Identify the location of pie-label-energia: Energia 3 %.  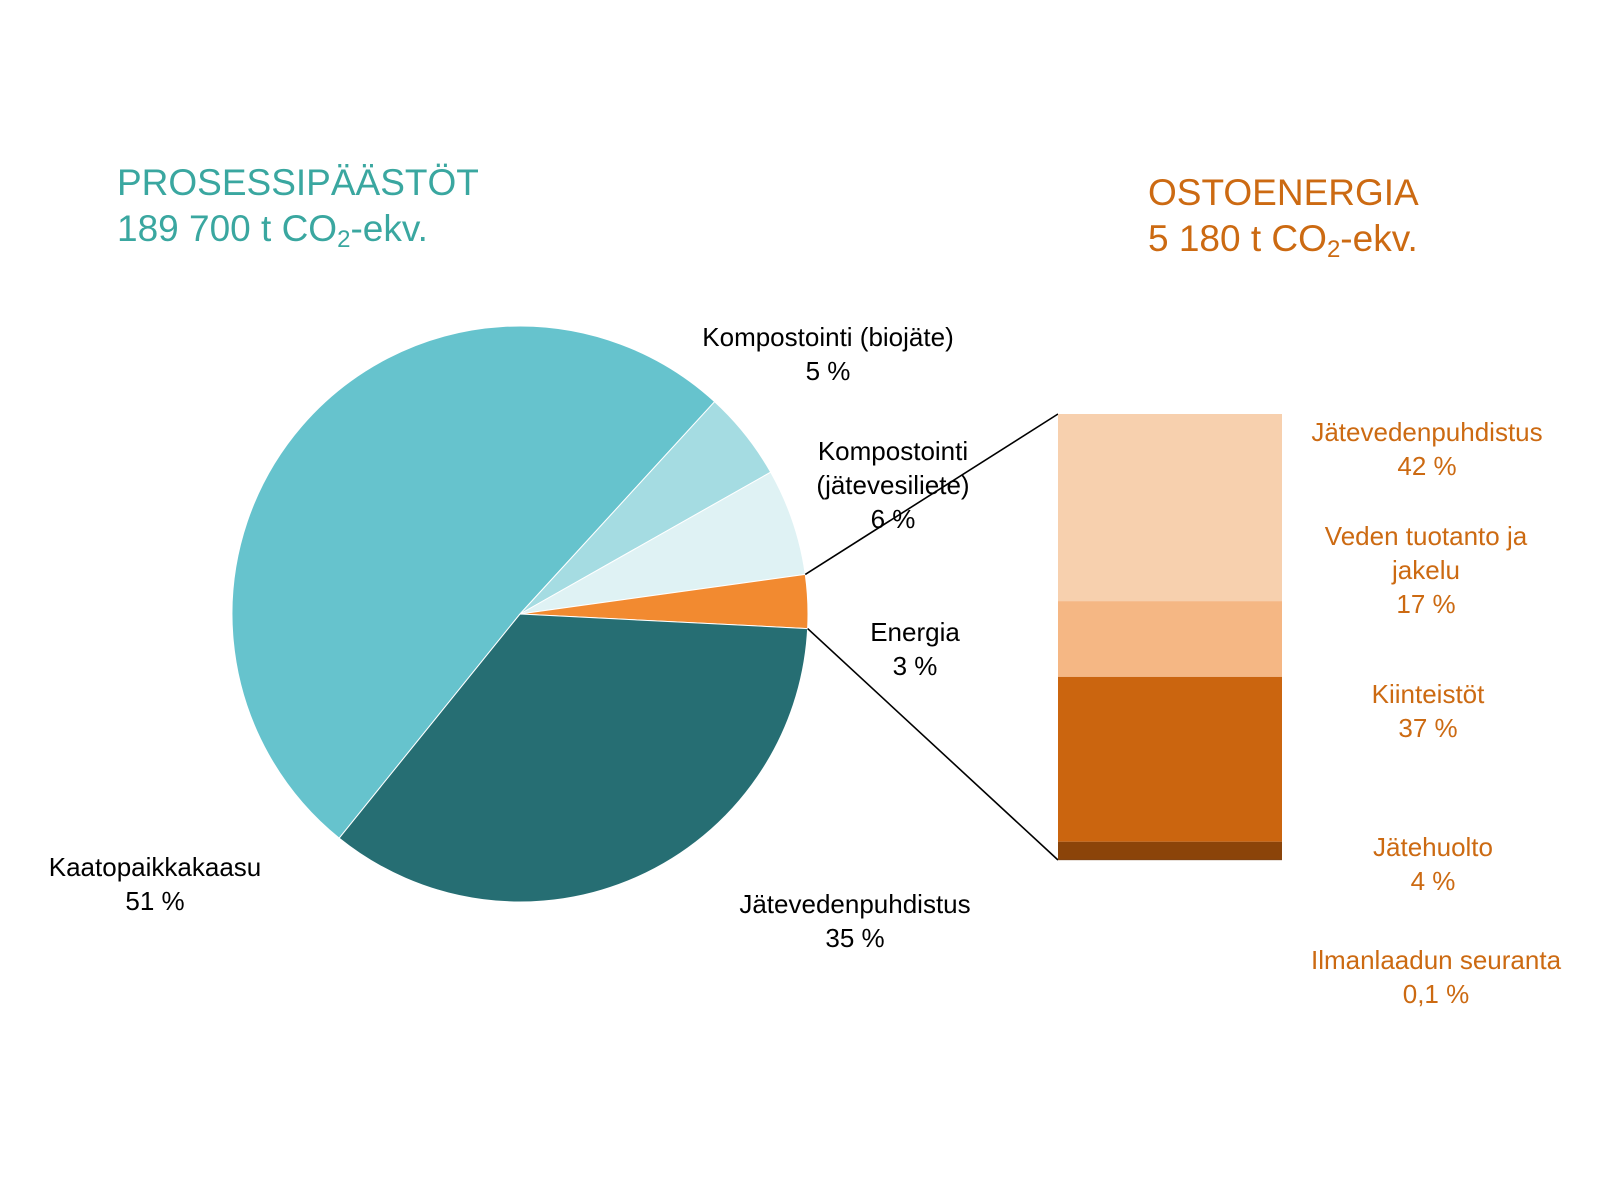
(915, 649).